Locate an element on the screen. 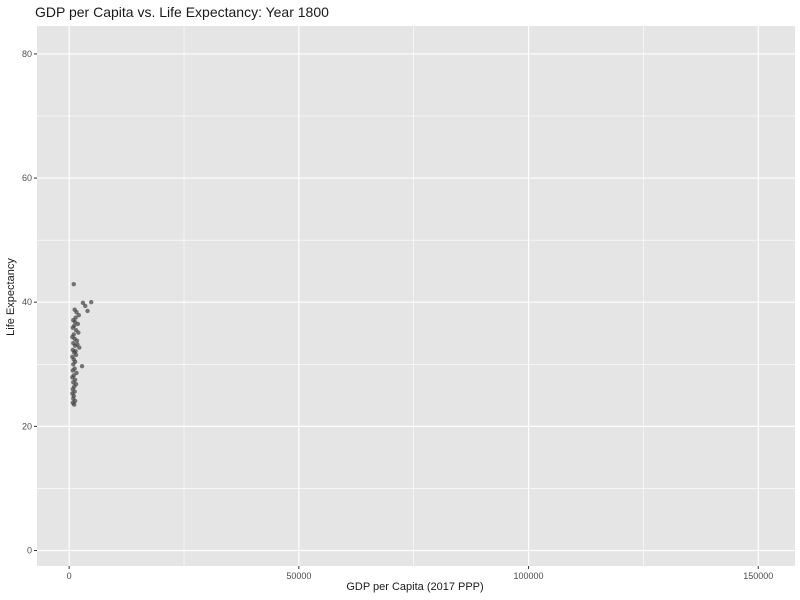 This screenshot has height=600, width=800. x-tick-label: 100000 is located at coordinates (529, 576).